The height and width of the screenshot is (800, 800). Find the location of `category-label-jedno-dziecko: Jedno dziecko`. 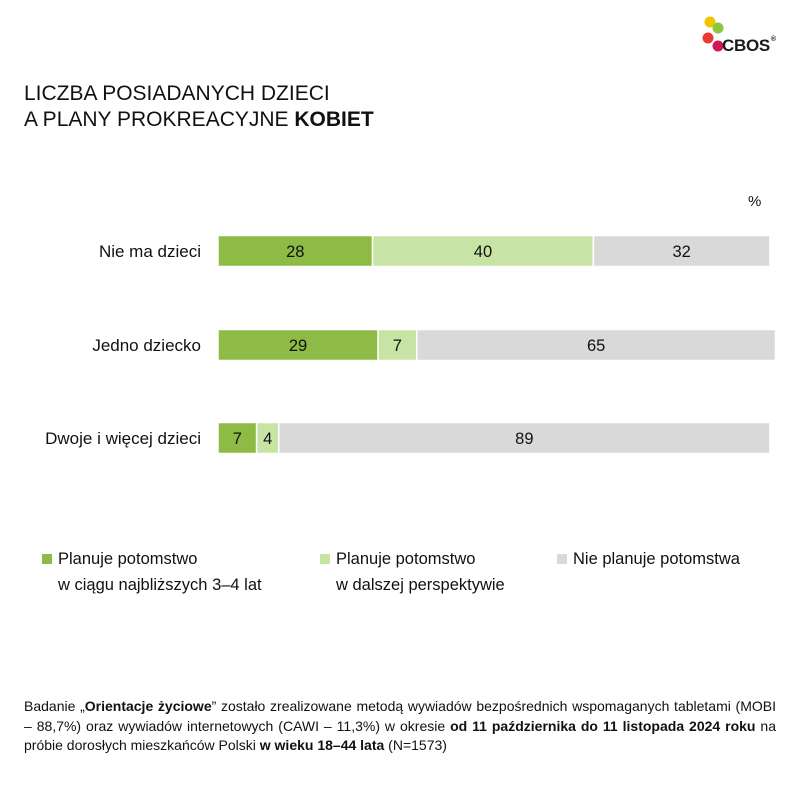

category-label-jedno-dziecko: Jedno dziecko is located at coordinates (146, 345).